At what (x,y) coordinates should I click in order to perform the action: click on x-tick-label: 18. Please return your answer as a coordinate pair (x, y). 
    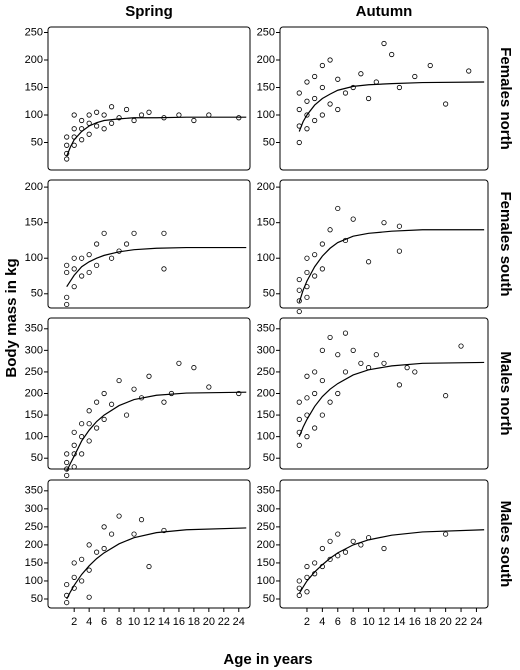
    Looking at the image, I should click on (194, 622).